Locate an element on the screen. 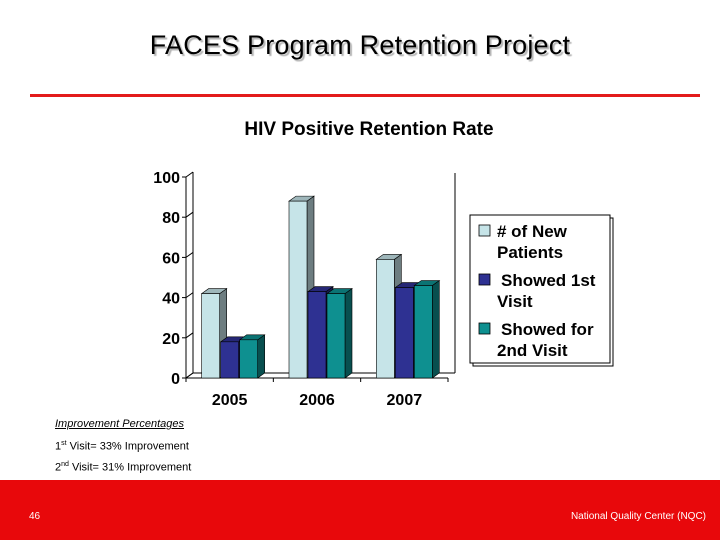  bar-showed-for-2nd-visit-2007 is located at coordinates (427, 329).